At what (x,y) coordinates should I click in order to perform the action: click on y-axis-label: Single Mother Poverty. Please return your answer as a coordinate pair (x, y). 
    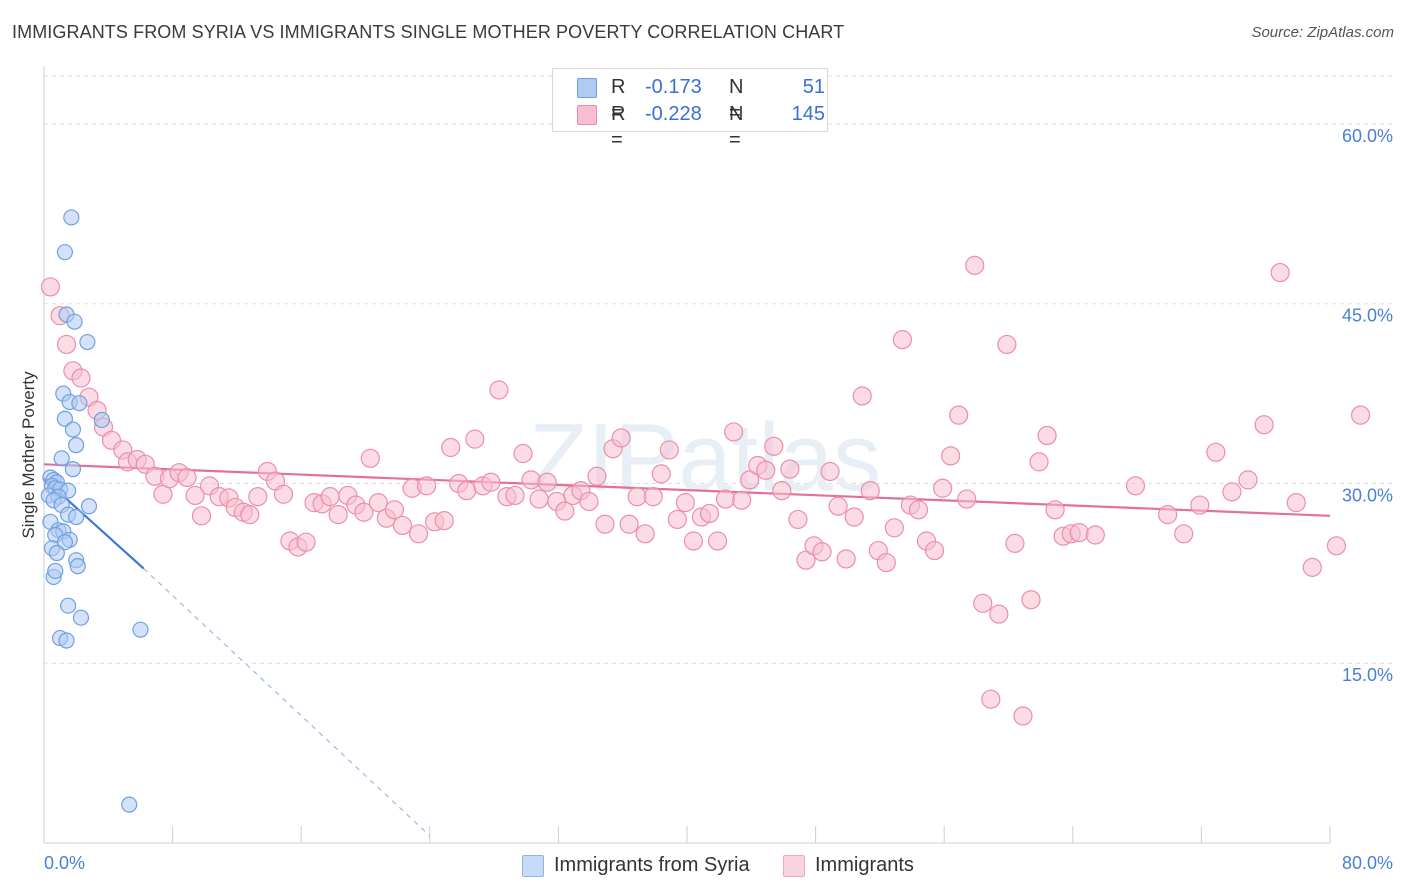
    Looking at the image, I should click on (28, 455).